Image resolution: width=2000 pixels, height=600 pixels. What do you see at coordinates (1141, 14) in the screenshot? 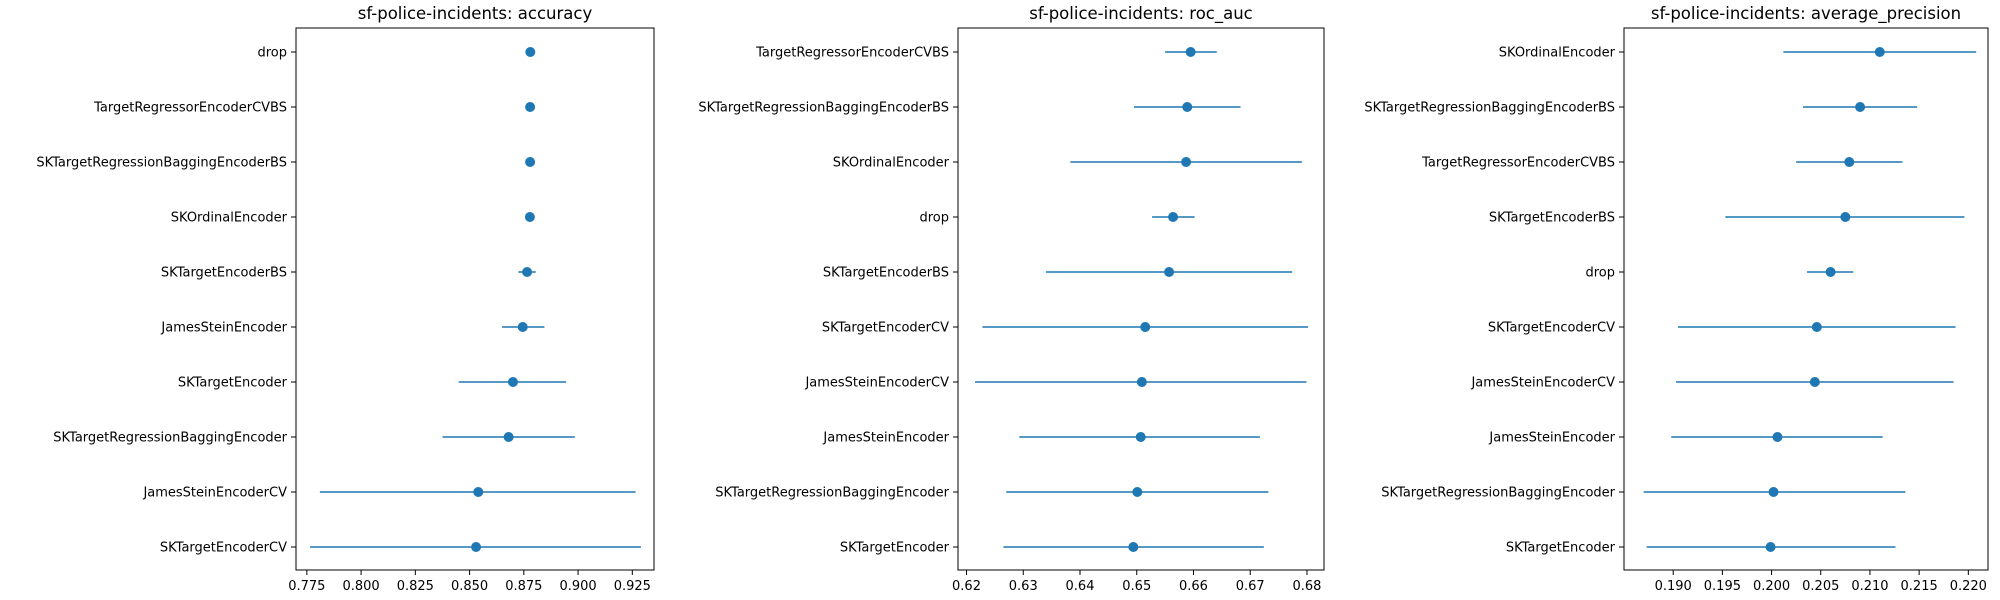
I see `panel-title: sf-police-incidents: roc_auc` at bounding box center [1141, 14].